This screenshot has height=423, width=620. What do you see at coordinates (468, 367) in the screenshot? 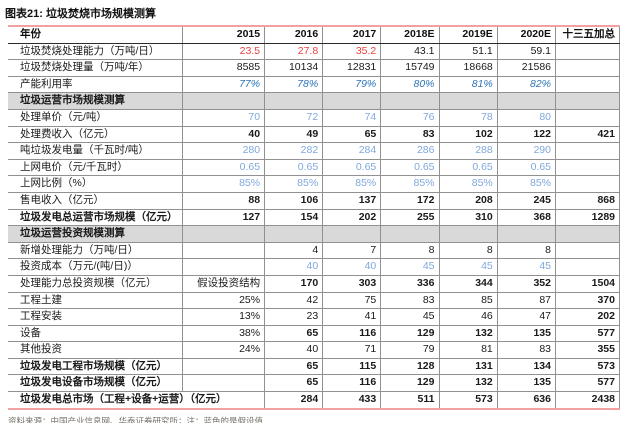
I see `cell: 131` at bounding box center [468, 367].